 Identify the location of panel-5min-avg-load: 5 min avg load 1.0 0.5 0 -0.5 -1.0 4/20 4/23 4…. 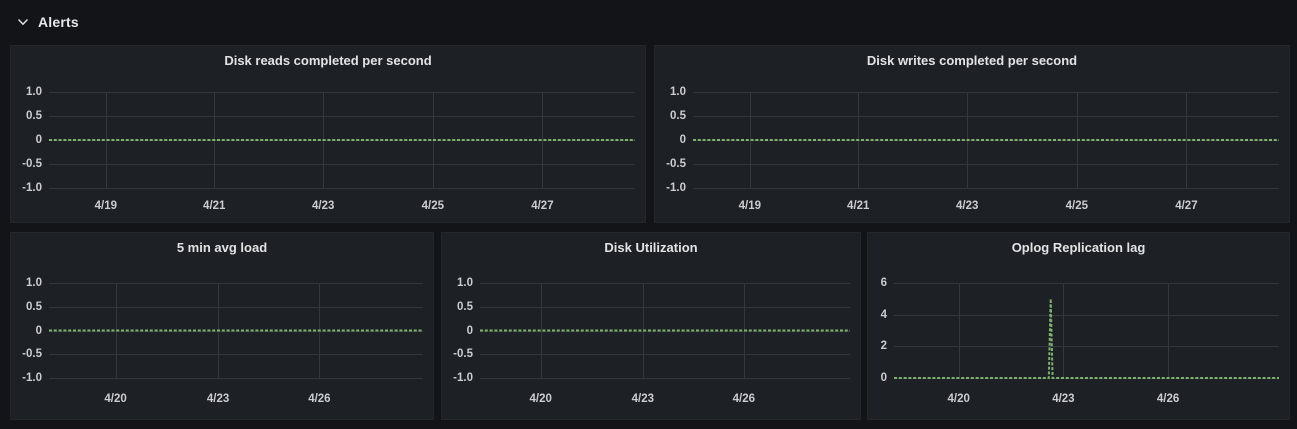
(222, 326).